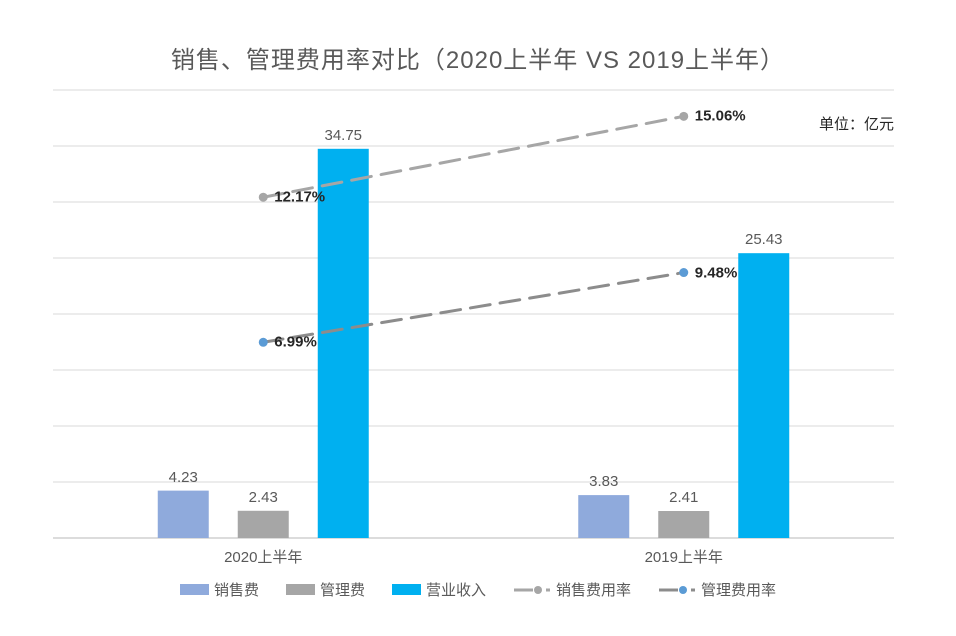  What do you see at coordinates (343, 343) in the screenshot?
I see `bar-s2-c0` at bounding box center [343, 343].